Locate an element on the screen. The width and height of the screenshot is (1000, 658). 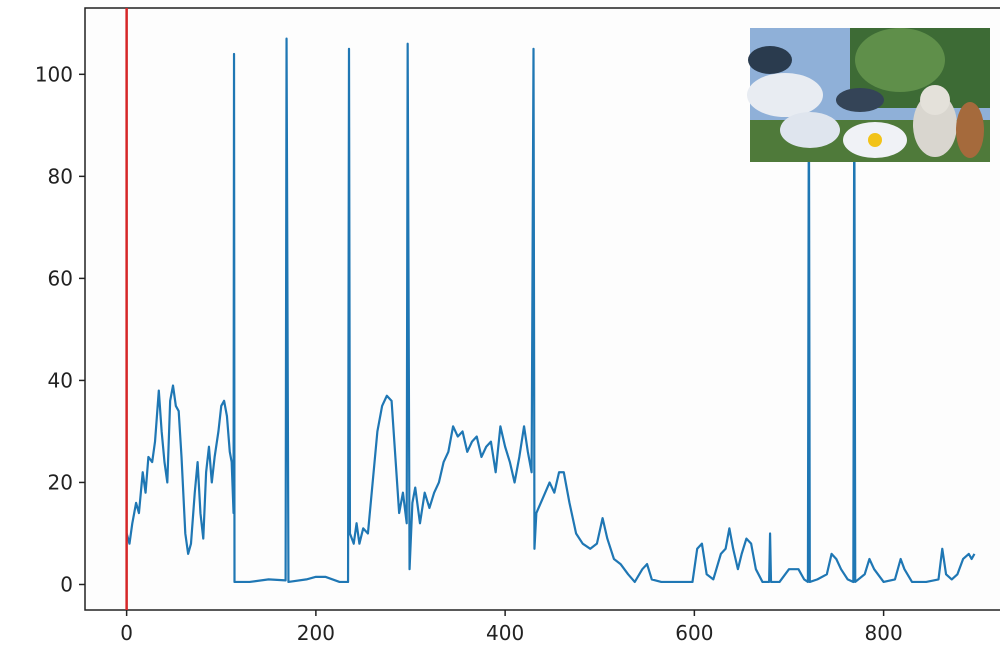
y-tick-label: 80 is located at coordinates (60, 176).